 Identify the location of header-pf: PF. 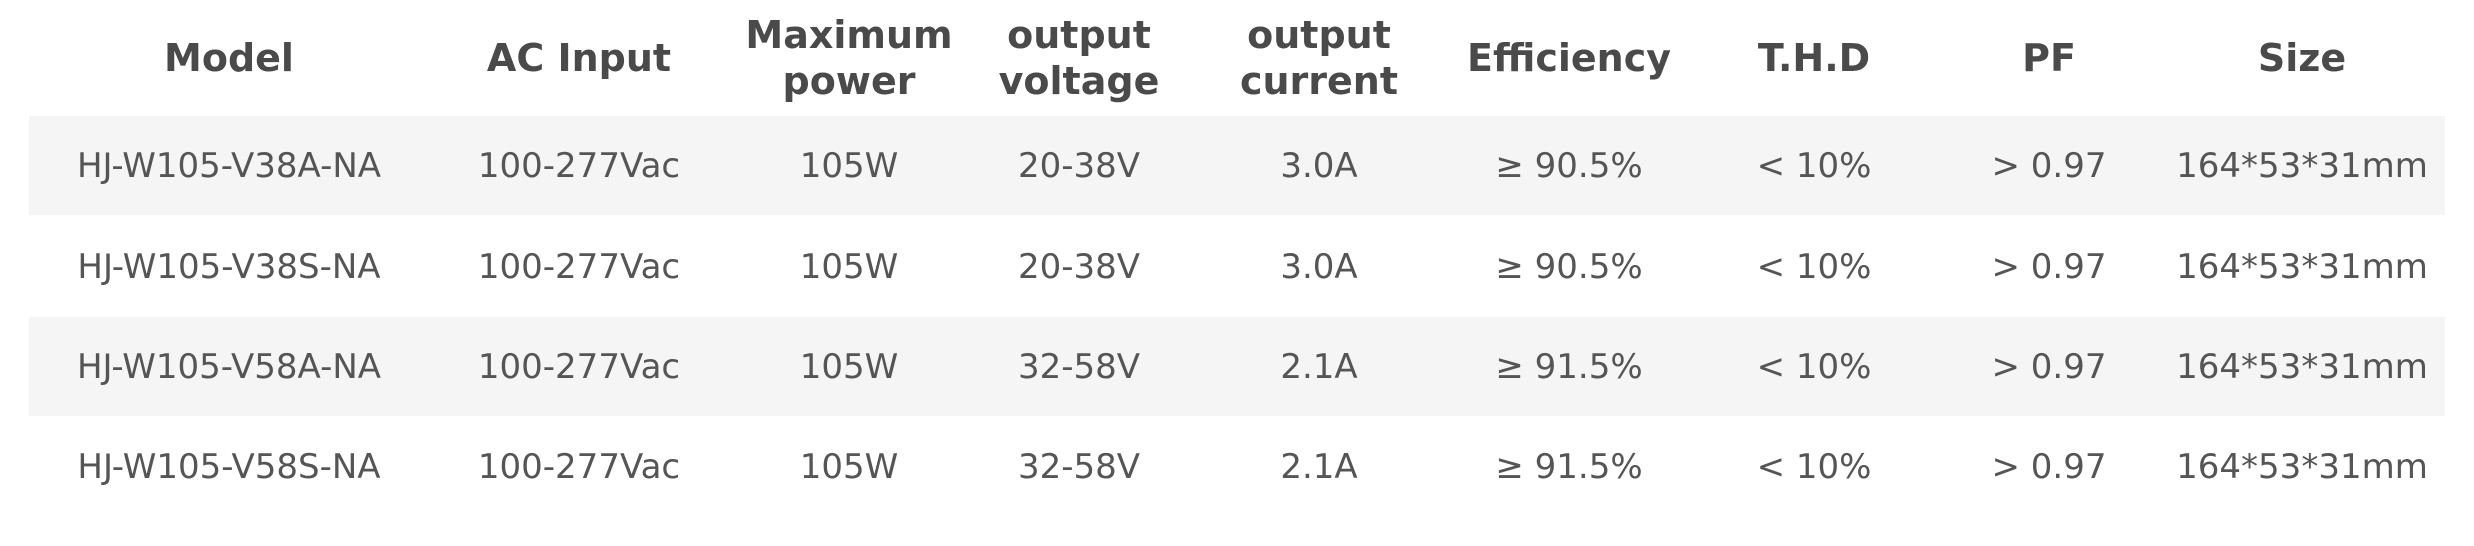
(2049, 58).